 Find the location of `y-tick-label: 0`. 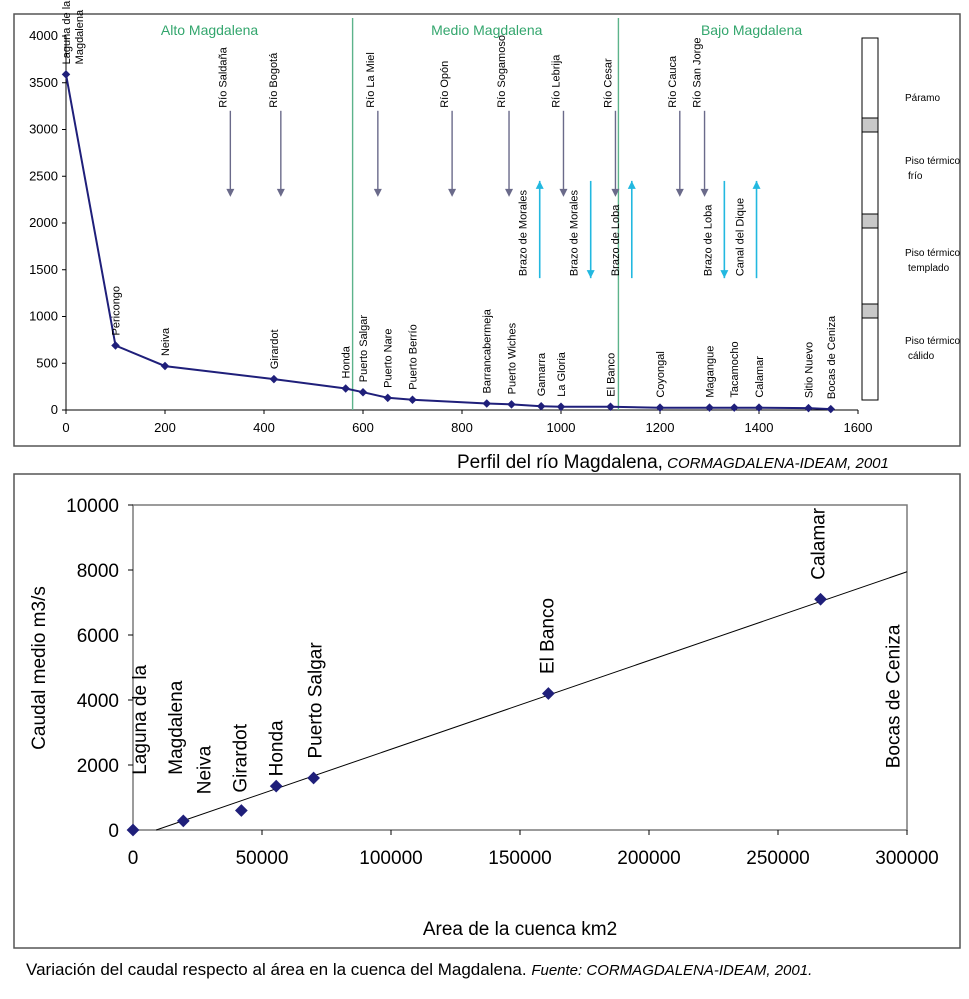

y-tick-label: 0 is located at coordinates (54, 409).